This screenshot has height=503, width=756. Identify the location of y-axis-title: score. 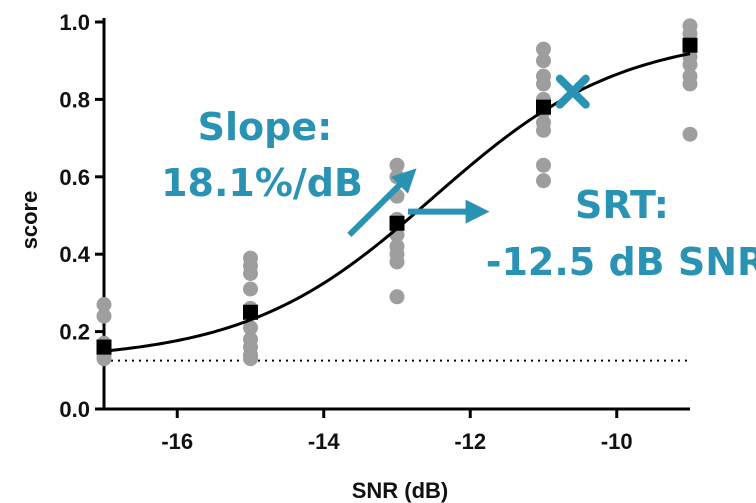
(29, 220).